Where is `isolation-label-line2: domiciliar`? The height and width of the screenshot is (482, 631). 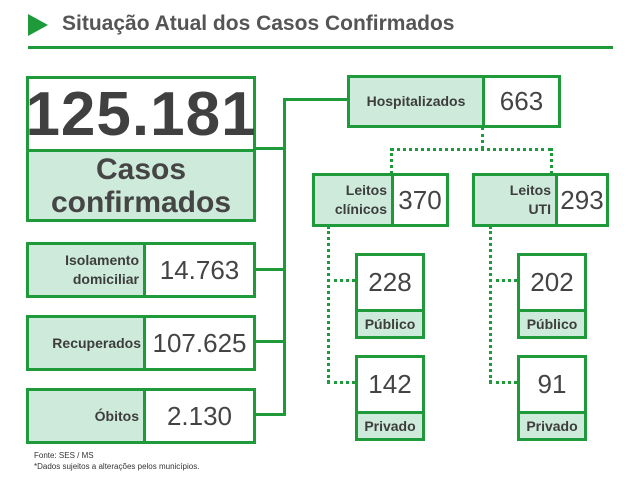
isolation-label-line2: domiciliar is located at coordinates (105, 279).